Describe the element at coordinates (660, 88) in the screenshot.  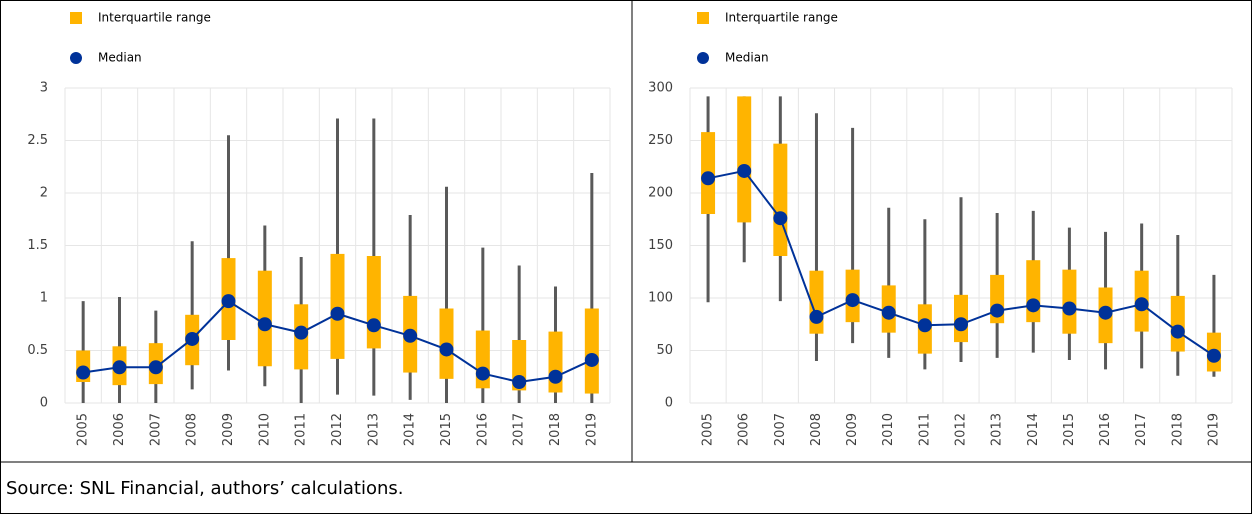
I see `y-tick-label: 300` at that location.